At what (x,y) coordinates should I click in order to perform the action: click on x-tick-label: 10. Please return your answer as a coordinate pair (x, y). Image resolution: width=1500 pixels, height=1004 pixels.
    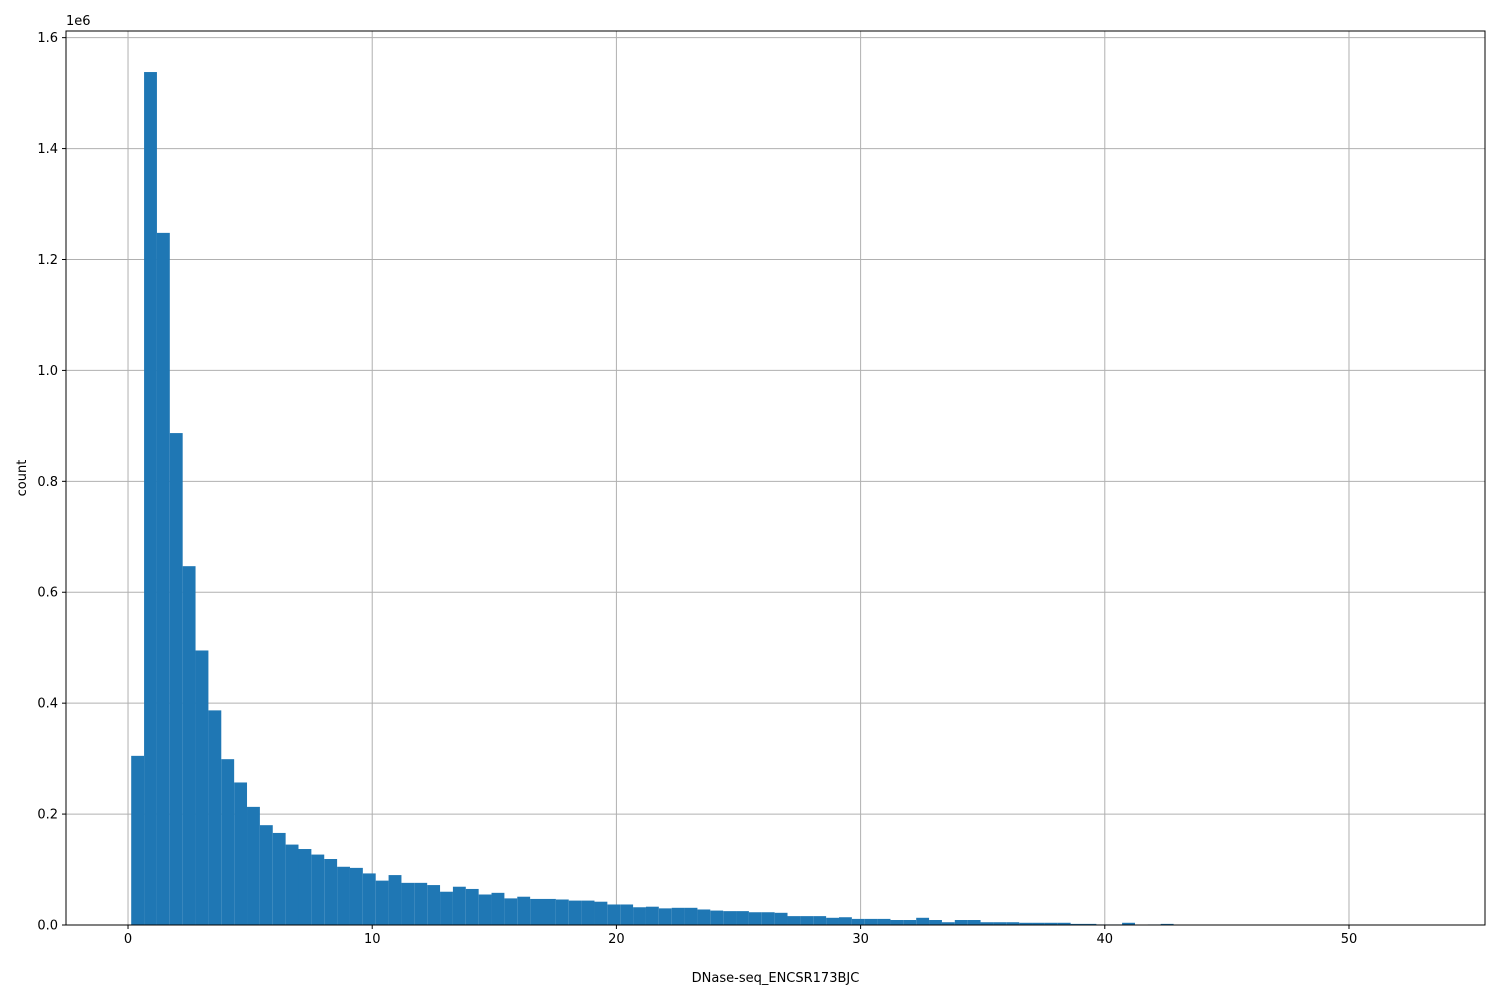
    Looking at the image, I should click on (372, 939).